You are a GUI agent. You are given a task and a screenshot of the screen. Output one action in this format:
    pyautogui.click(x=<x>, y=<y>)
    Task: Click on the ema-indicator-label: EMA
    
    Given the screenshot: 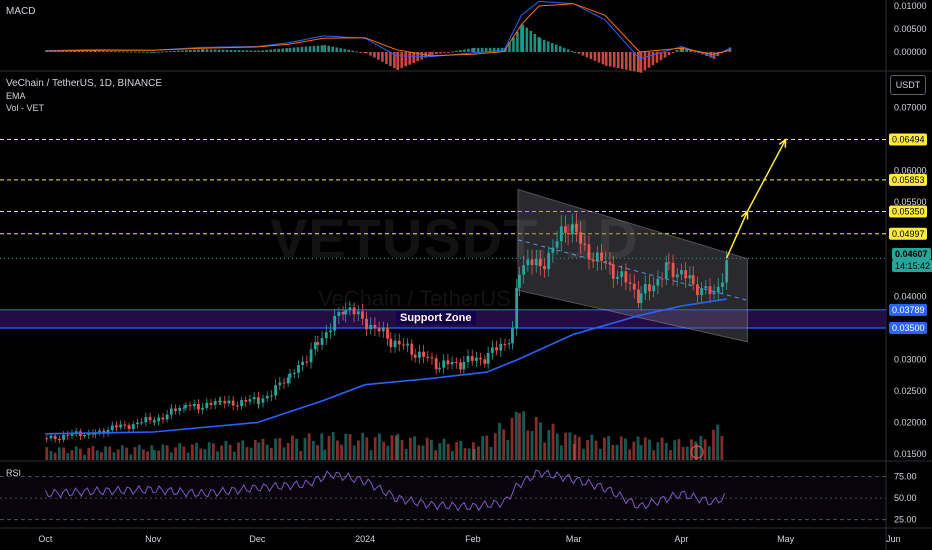 What is the action you would take?
    pyautogui.click(x=16, y=96)
    